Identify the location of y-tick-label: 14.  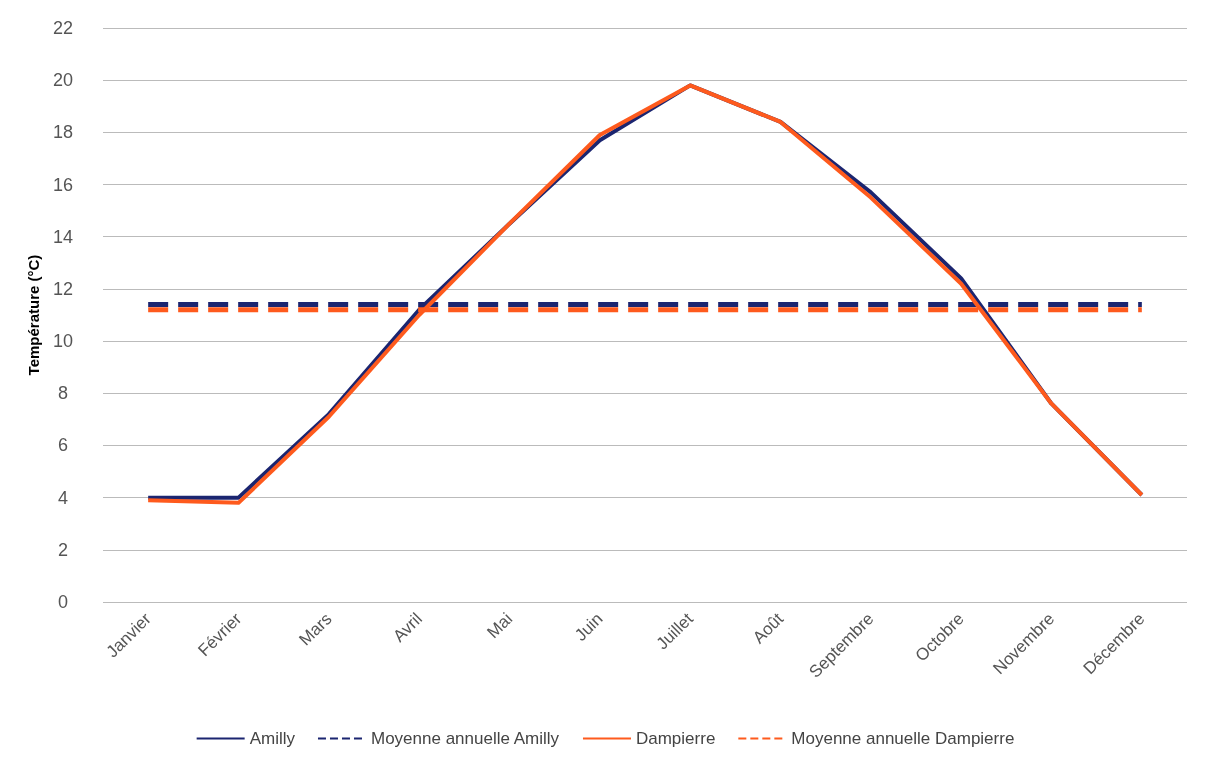
(63, 236).